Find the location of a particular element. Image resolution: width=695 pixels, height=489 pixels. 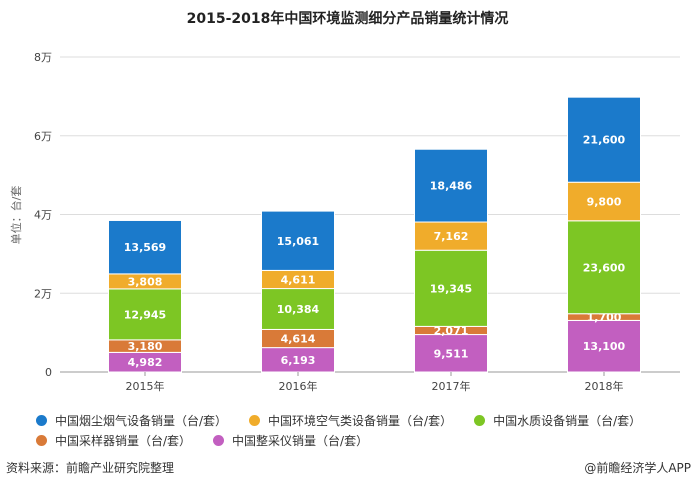

chart-title: 2015-2018年中国环境监测细分产品销量统计情况 is located at coordinates (347, 19).